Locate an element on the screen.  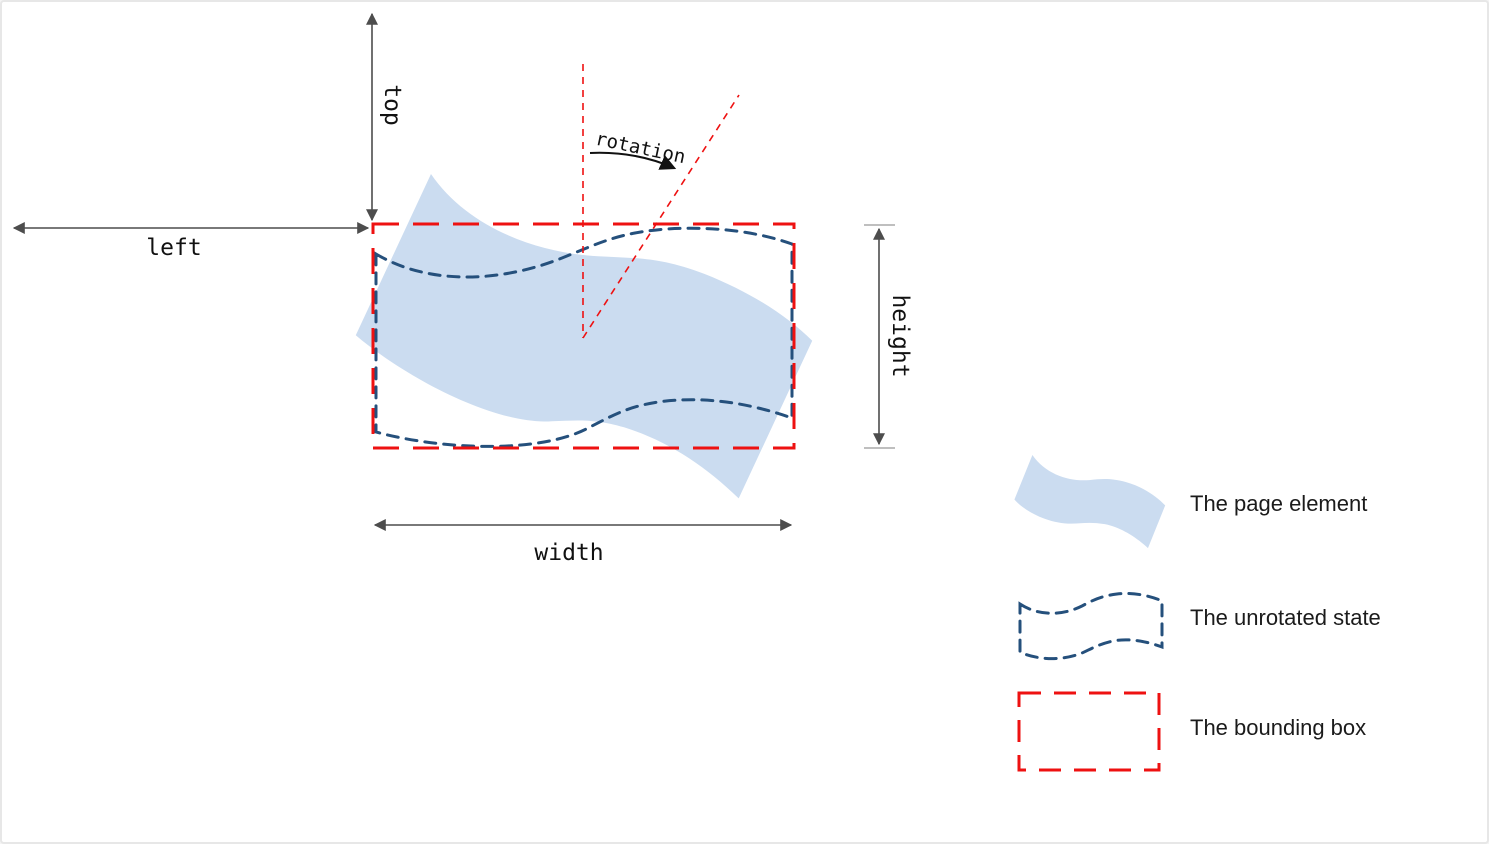
legend-item-bounding-box: The bounding box is located at coordinates (1191, 731).